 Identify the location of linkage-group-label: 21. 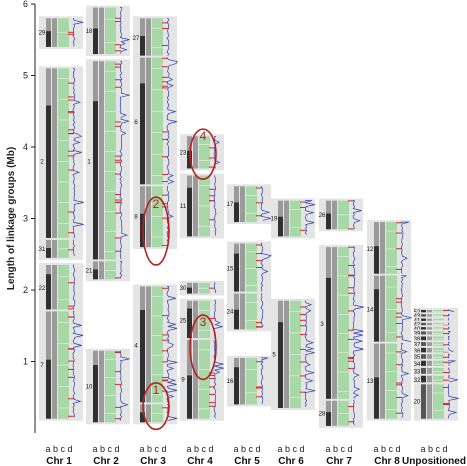
(89, 271).